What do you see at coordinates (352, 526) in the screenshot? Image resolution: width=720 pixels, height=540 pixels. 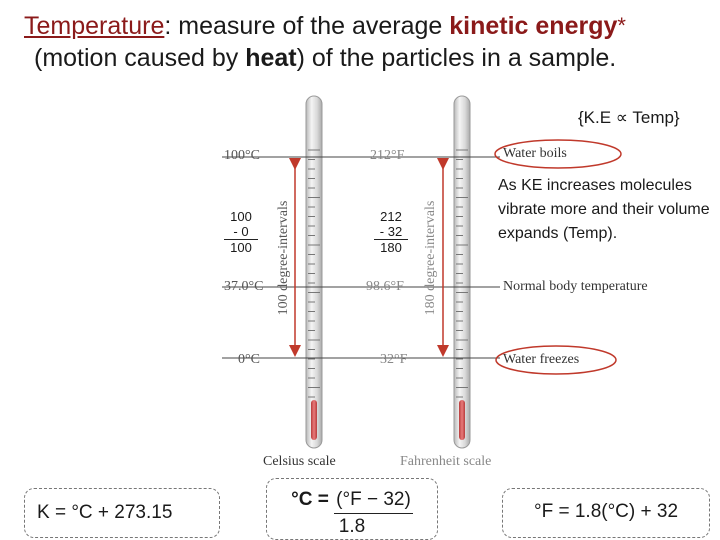 I see `celsius-formula-denominator: 1.8` at bounding box center [352, 526].